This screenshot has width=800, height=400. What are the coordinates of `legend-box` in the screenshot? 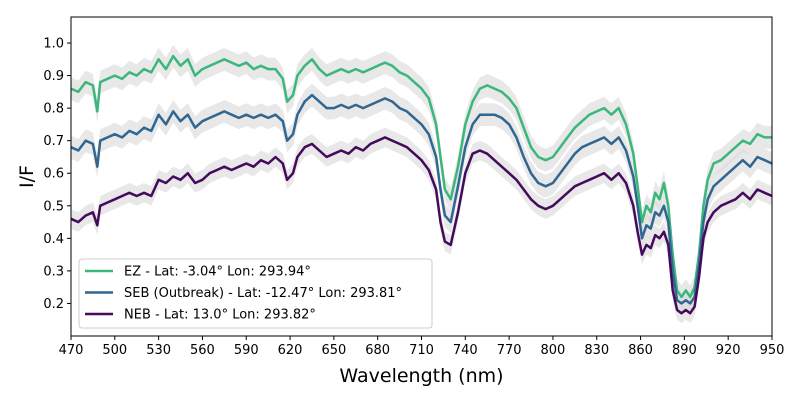 It's located at (255, 293).